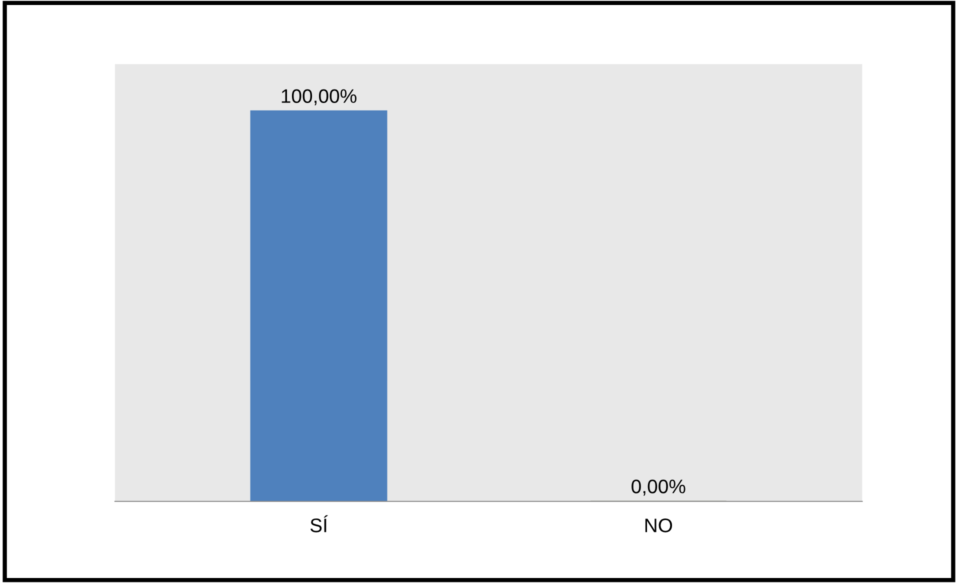 The width and height of the screenshot is (958, 583). Describe the element at coordinates (319, 523) in the screenshot. I see `x-tick-label: SÍ` at that location.